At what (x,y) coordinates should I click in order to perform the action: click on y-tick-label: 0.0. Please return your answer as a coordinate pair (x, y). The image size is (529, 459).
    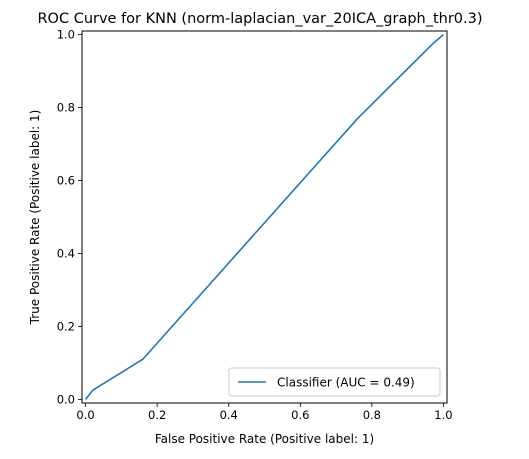
    Looking at the image, I should click on (66, 399).